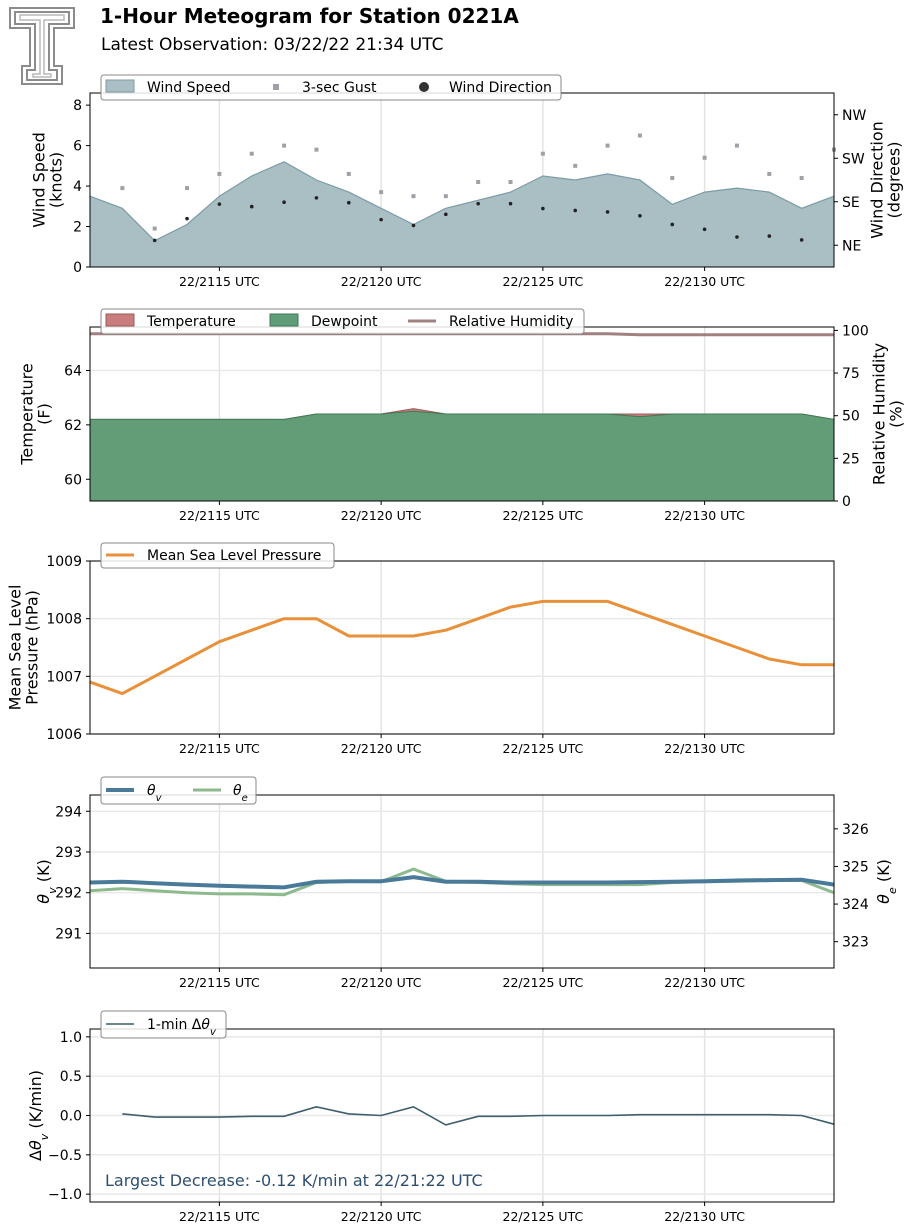 This screenshot has width=913, height=1231. I want to click on y-tick-label: 2, so click(77, 228).